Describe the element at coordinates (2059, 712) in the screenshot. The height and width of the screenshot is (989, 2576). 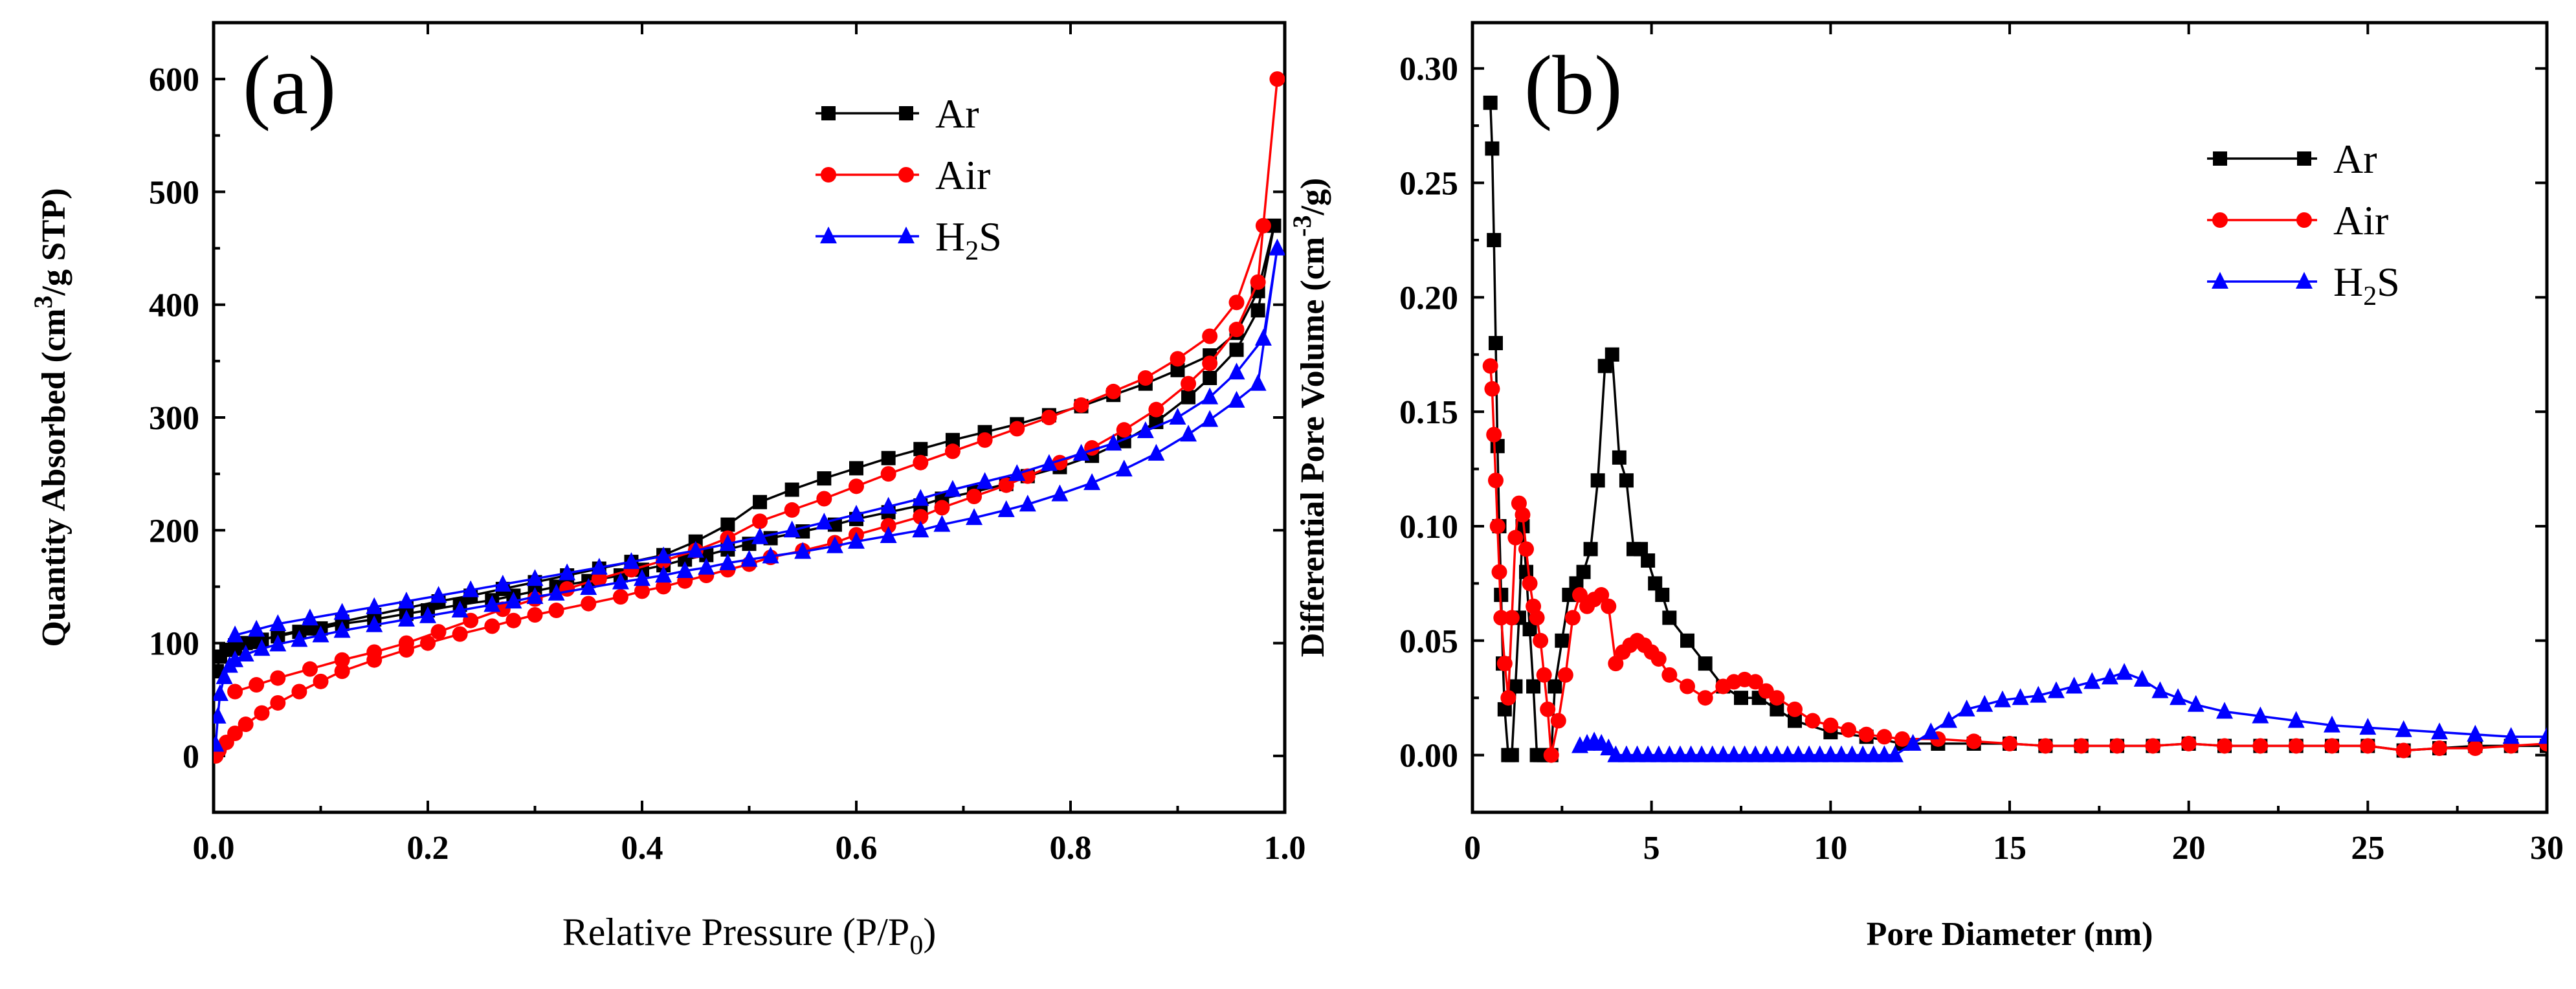
I see `series-h2s` at that location.